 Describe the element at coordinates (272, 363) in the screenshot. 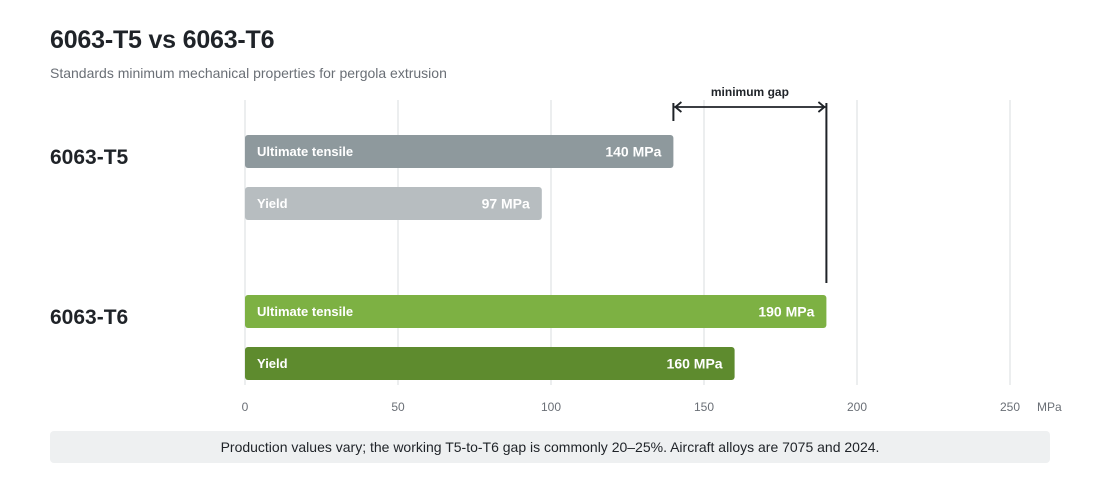

I see `bar-6063-t6-yield-label: Yield` at that location.